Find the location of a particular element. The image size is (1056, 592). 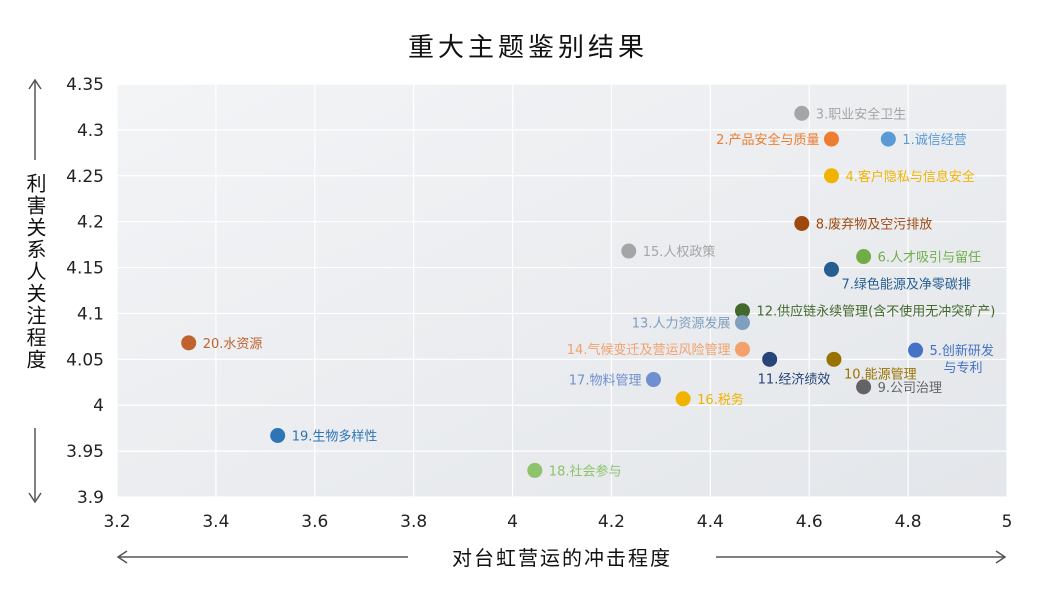

x-tick-label: 4.6 is located at coordinates (809, 522).